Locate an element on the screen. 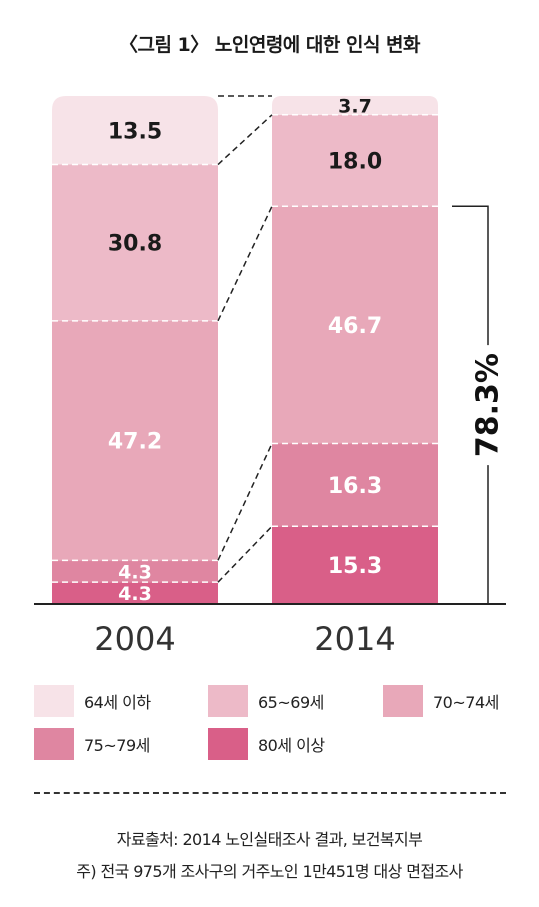  bar-2014-70-74- is located at coordinates (355, 325).